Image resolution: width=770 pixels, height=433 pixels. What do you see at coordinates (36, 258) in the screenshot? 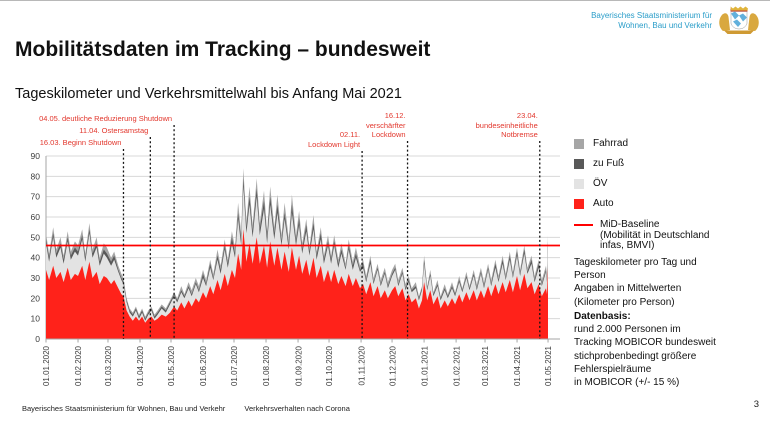
I see `y-tick-label: 40` at bounding box center [36, 258].